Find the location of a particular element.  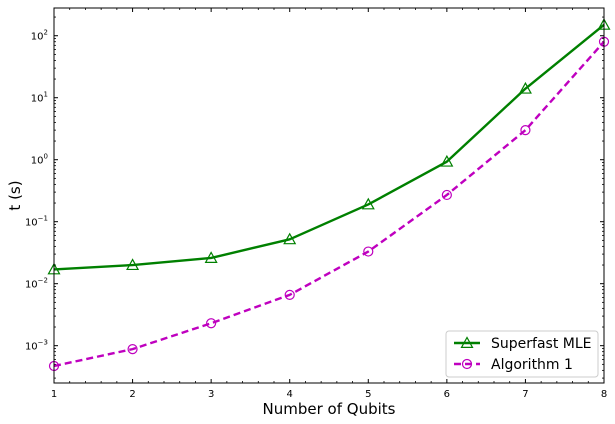

x-tick-label: 5 is located at coordinates (368, 394).